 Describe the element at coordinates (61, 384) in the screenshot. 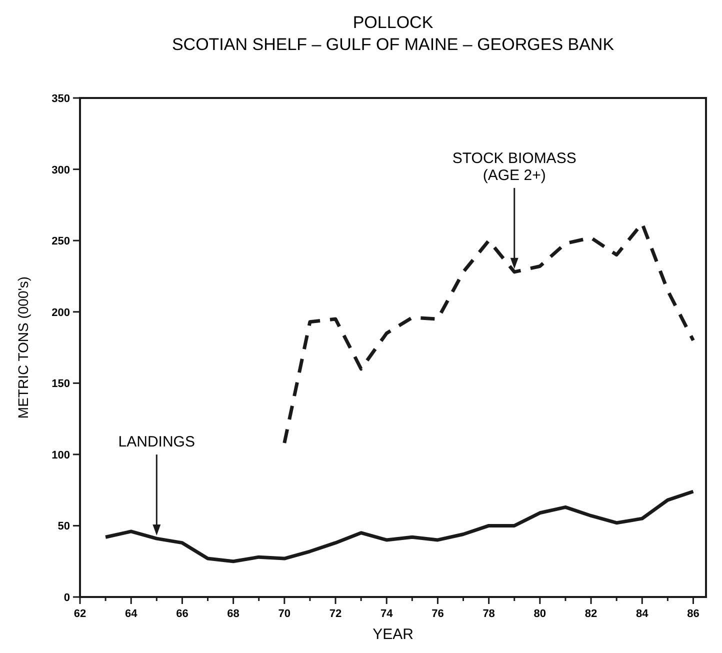

I see `y-tick-label: 150` at that location.